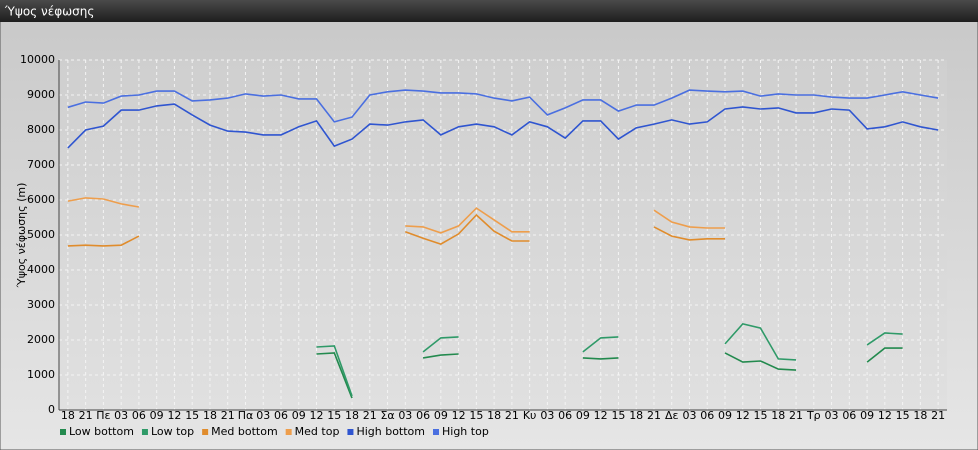 Image resolution: width=978 pixels, height=450 pixels. What do you see at coordinates (101, 431) in the screenshot?
I see `legend-label: Low bottom` at bounding box center [101, 431].